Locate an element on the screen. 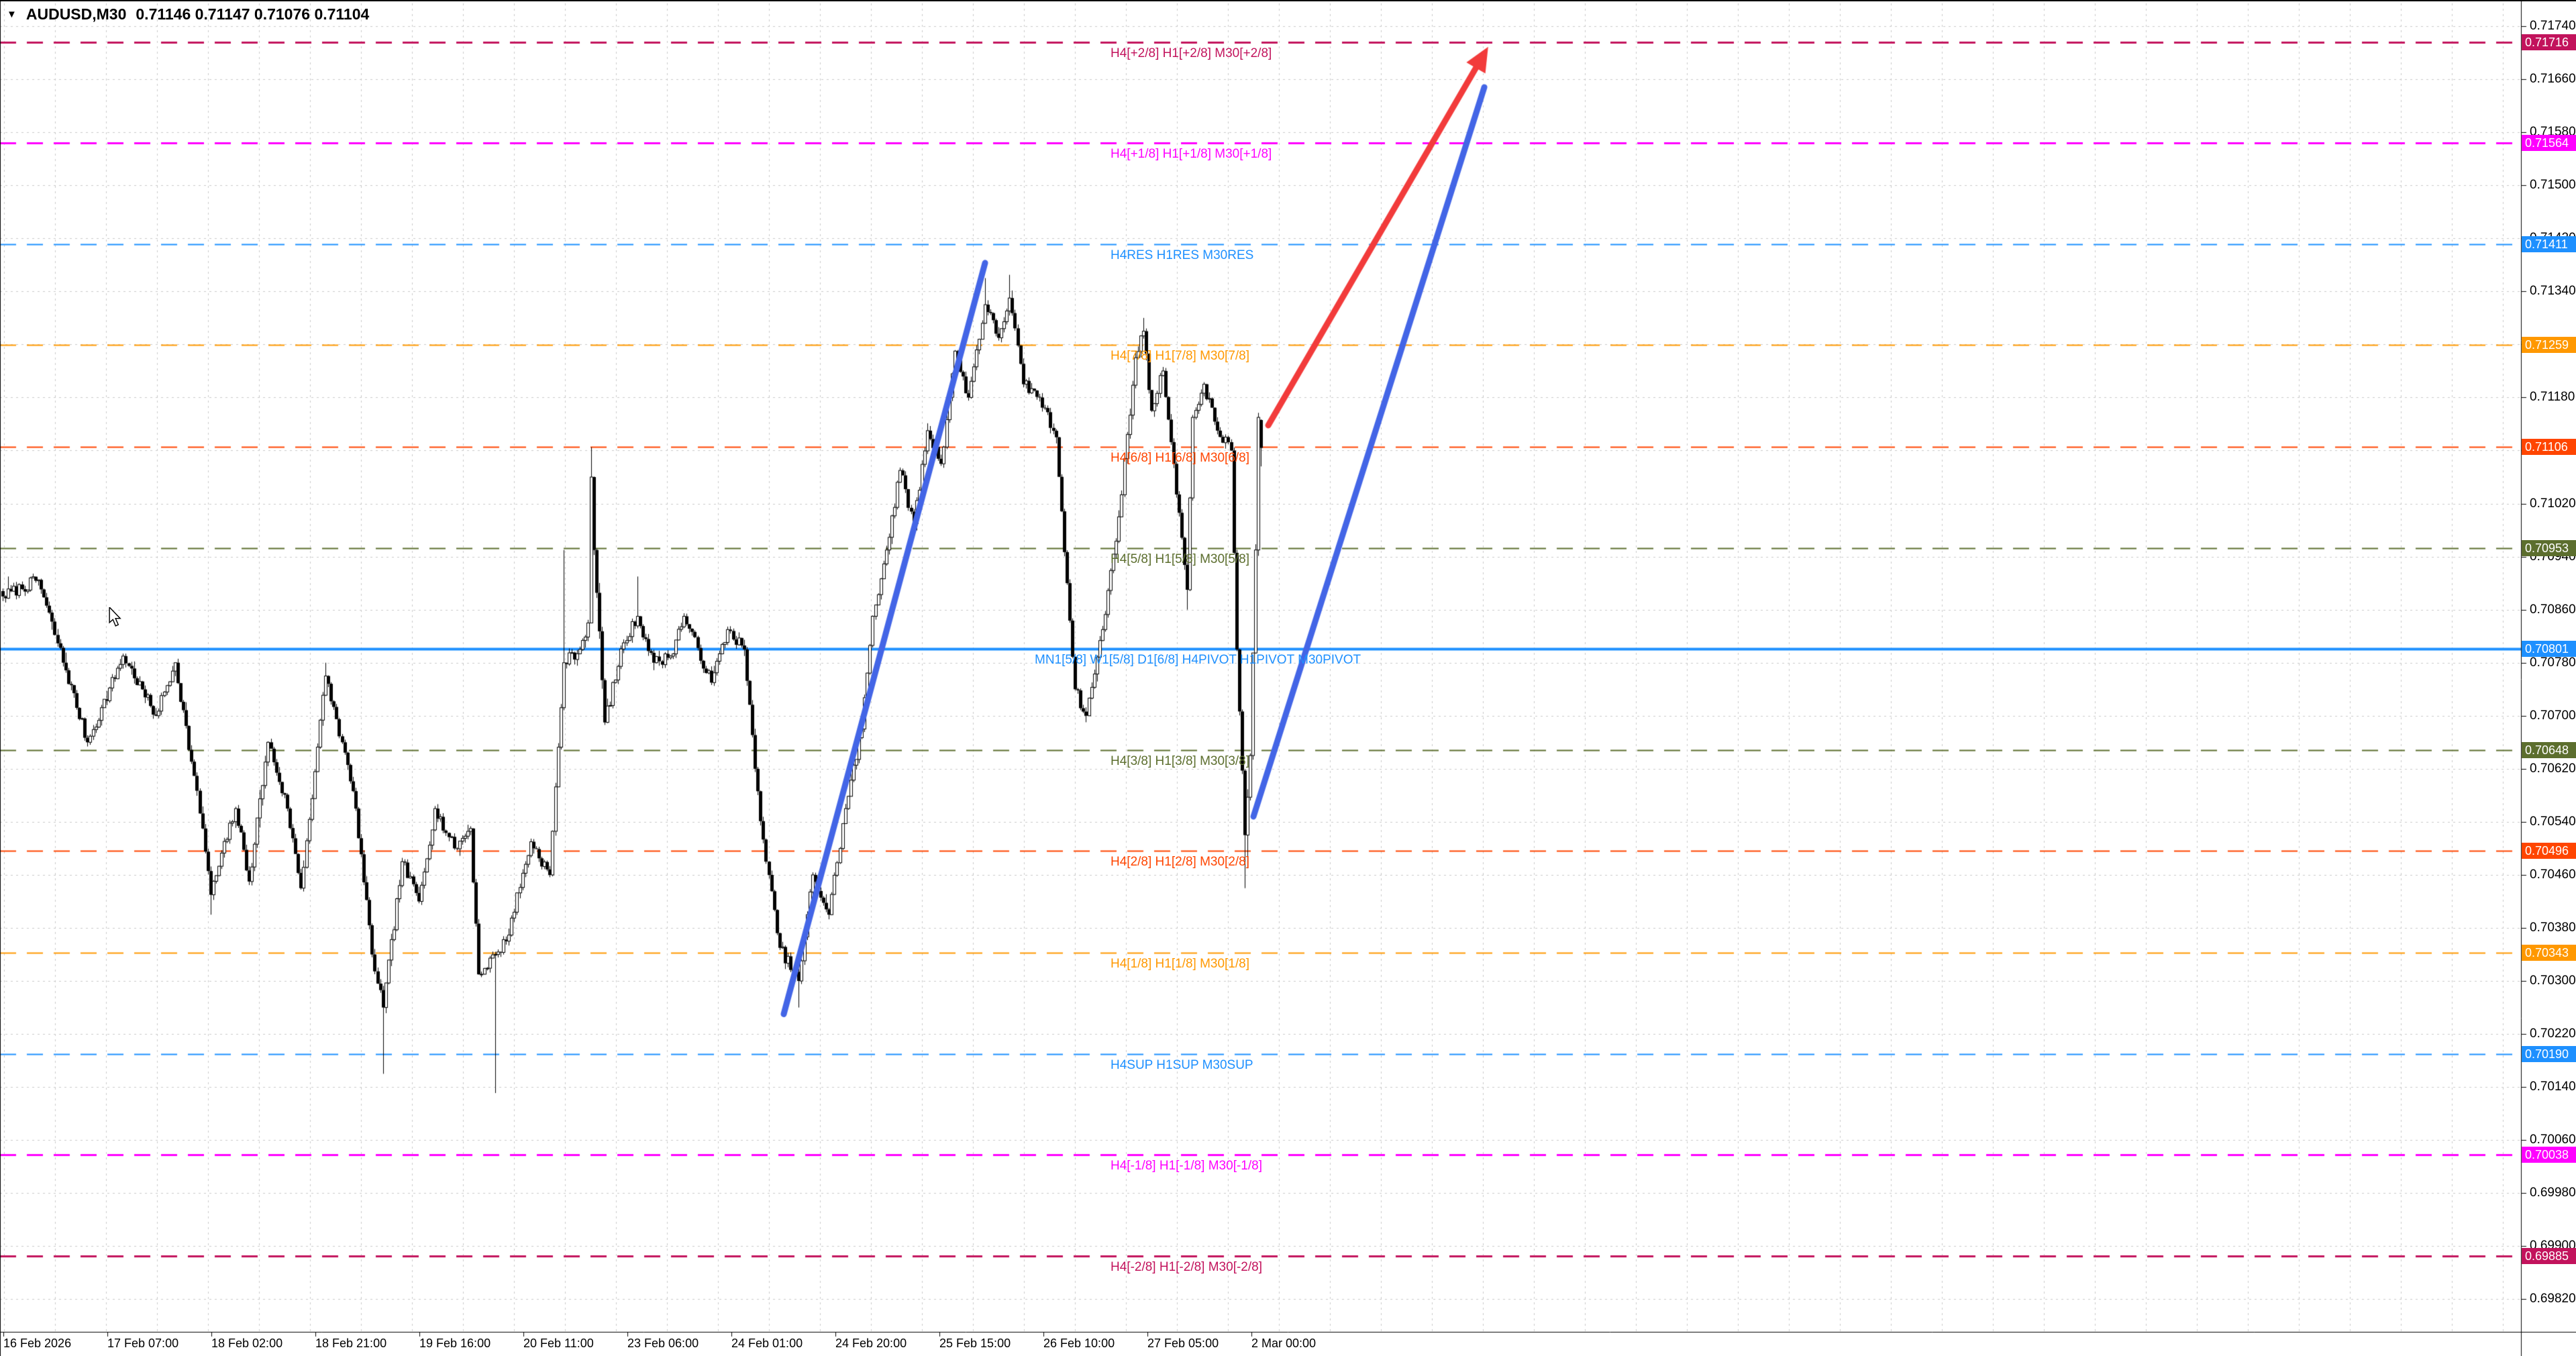 The width and height of the screenshot is (2576, 1356). symbol-dropdown-icon: ▼ is located at coordinates (12, 14).